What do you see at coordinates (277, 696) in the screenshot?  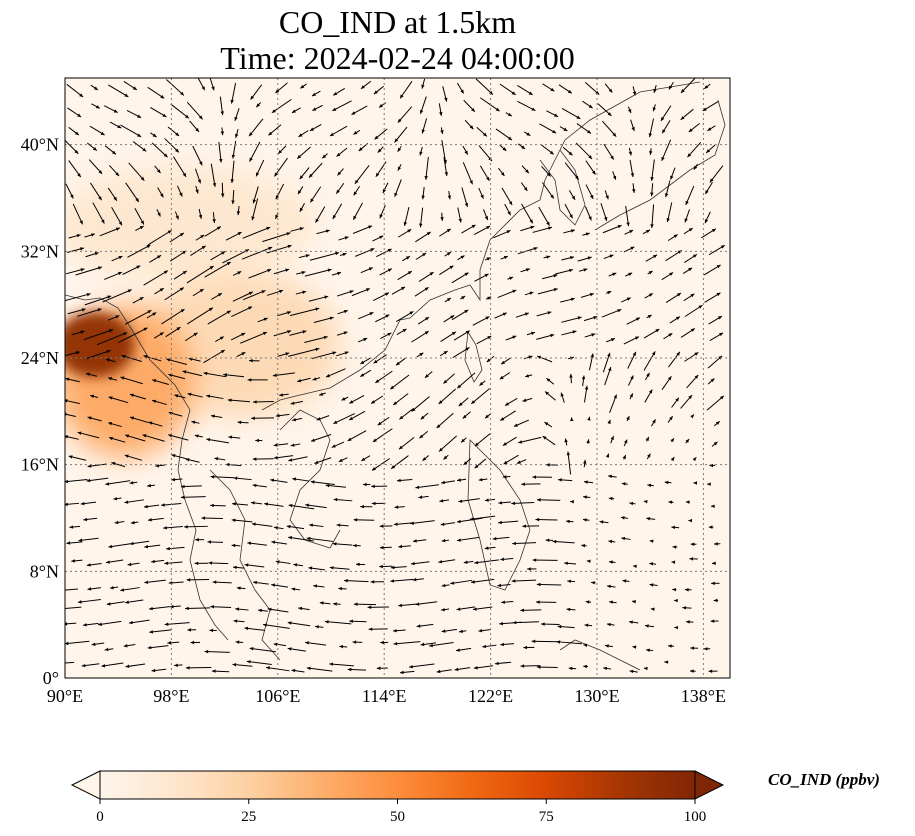 I see `x-tick-label: 106°E` at bounding box center [277, 696].